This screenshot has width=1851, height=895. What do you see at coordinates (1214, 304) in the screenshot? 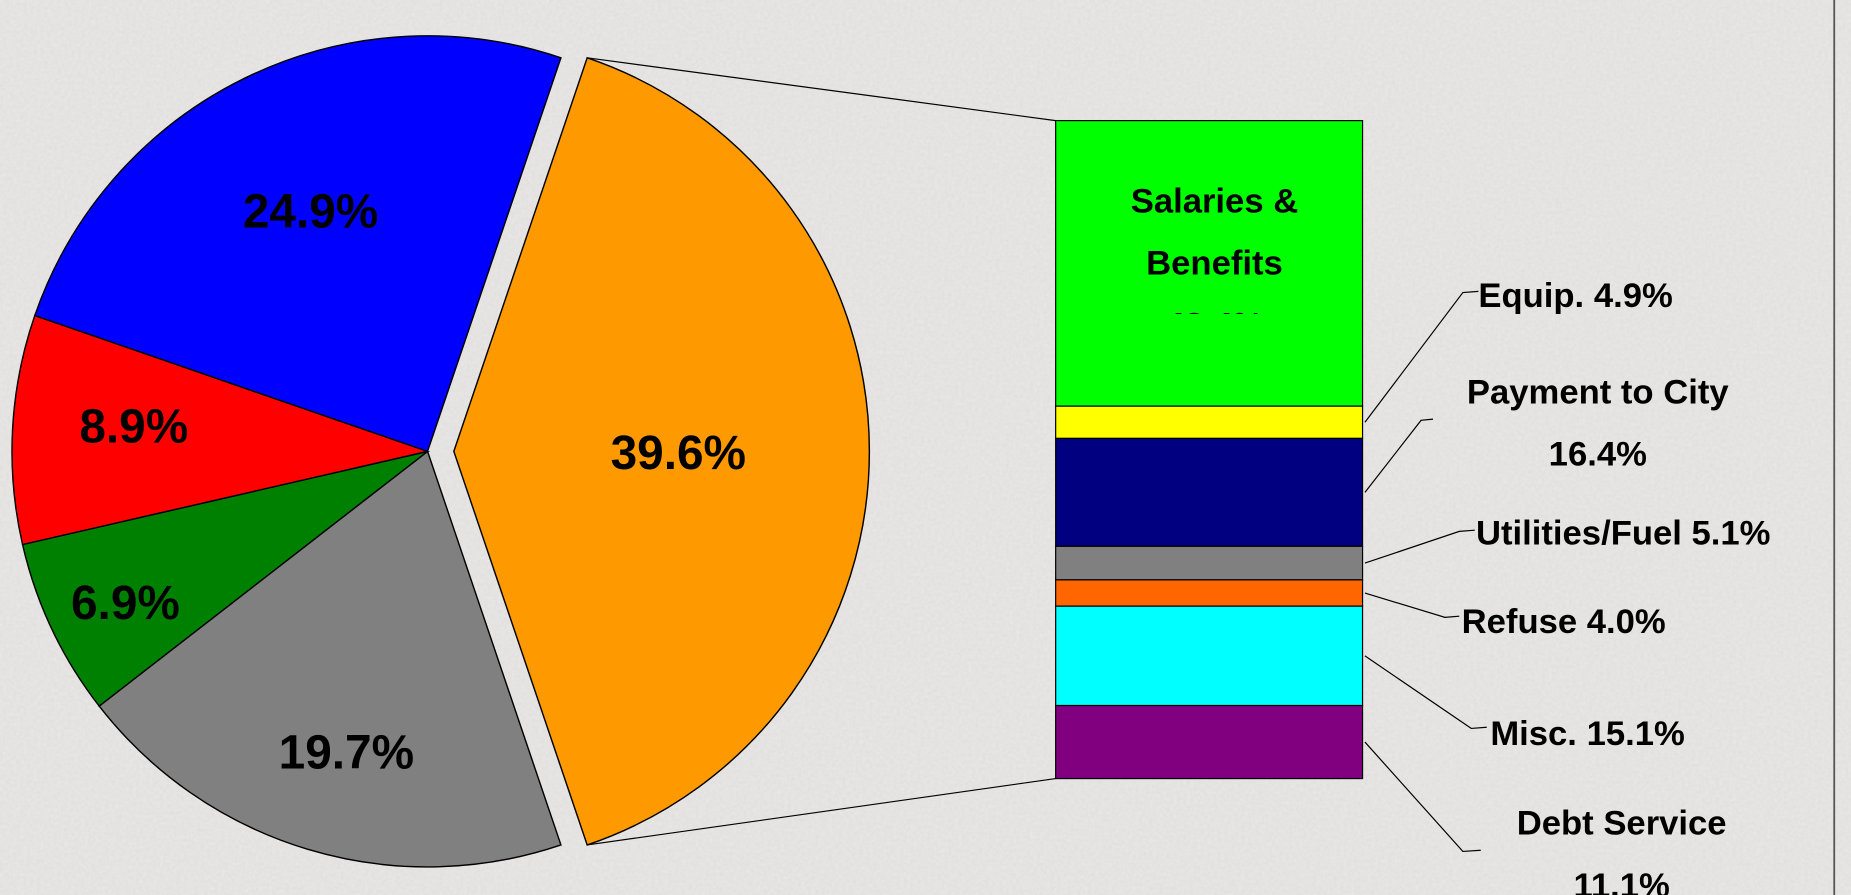
I see `label-part: 43.4%` at bounding box center [1214, 304].